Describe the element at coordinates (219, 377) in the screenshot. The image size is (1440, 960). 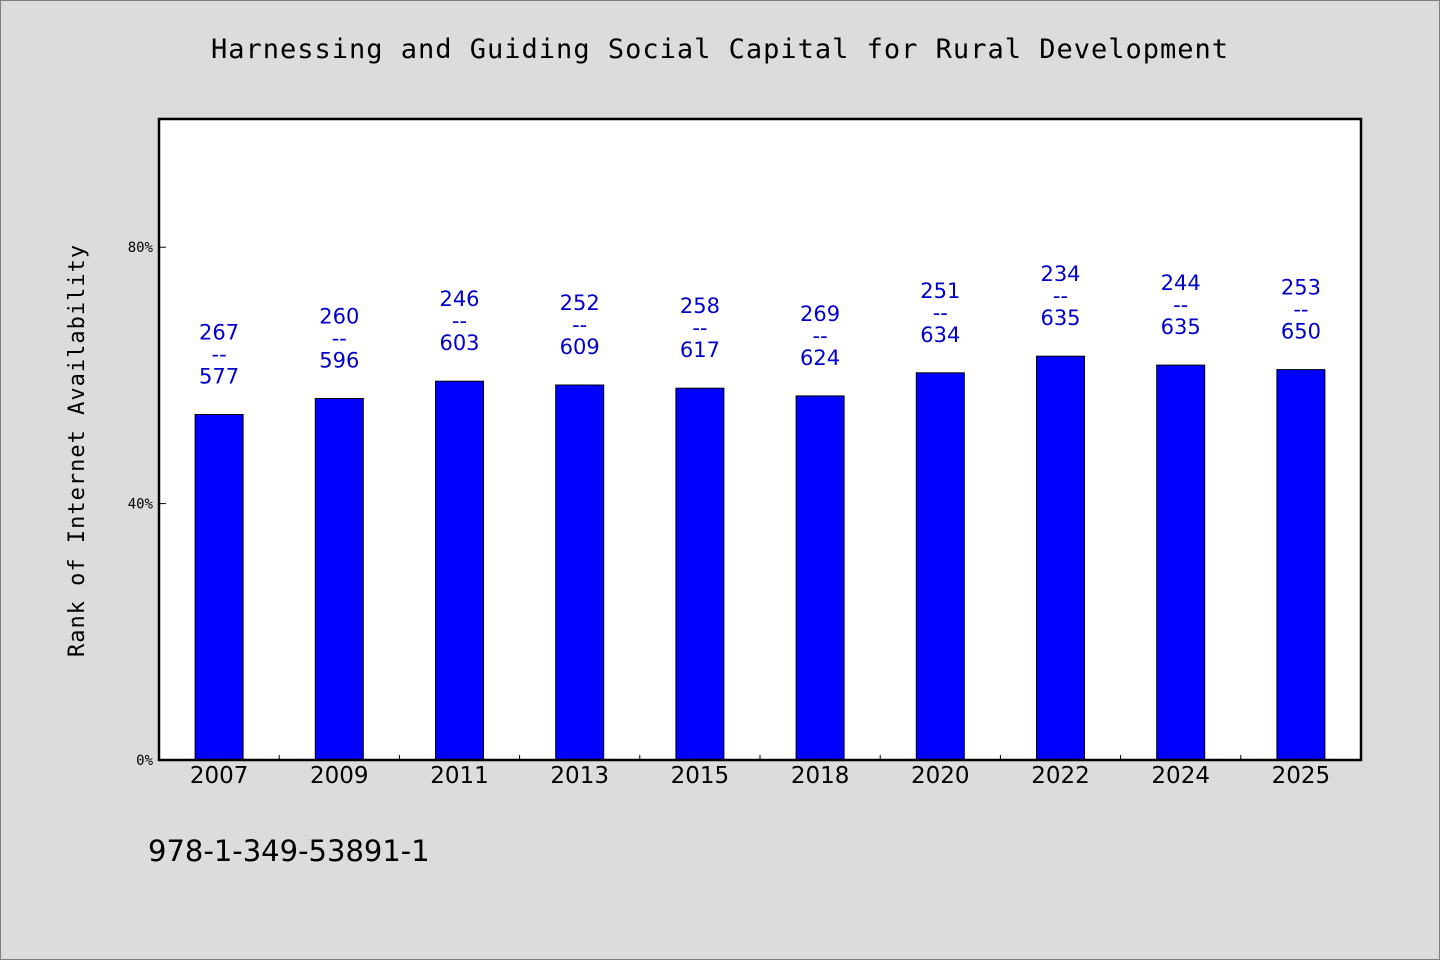
I see `bar-label-bottom: 577` at that location.